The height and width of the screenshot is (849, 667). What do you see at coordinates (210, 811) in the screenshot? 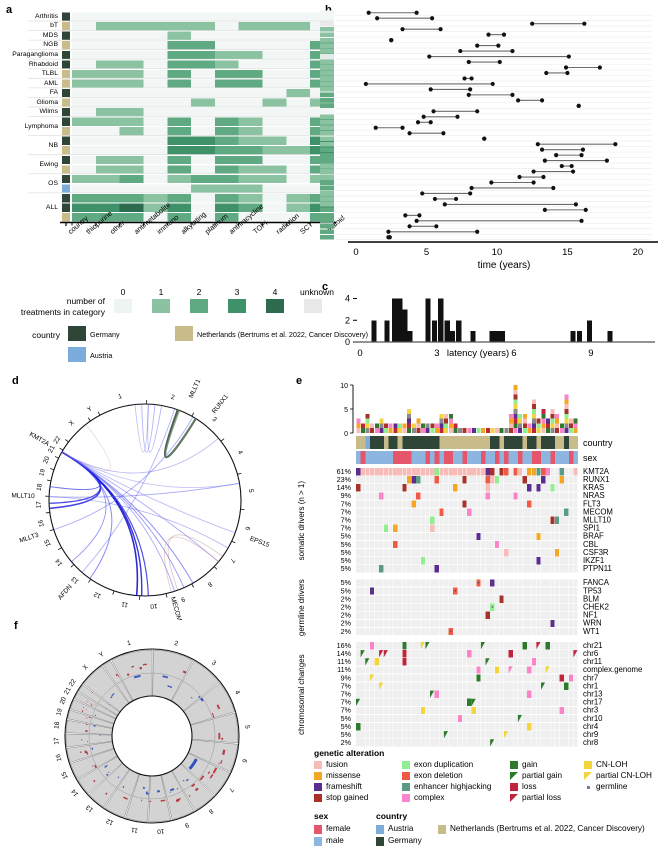
I see `panel-f-chr-label: 8` at bounding box center [210, 811].